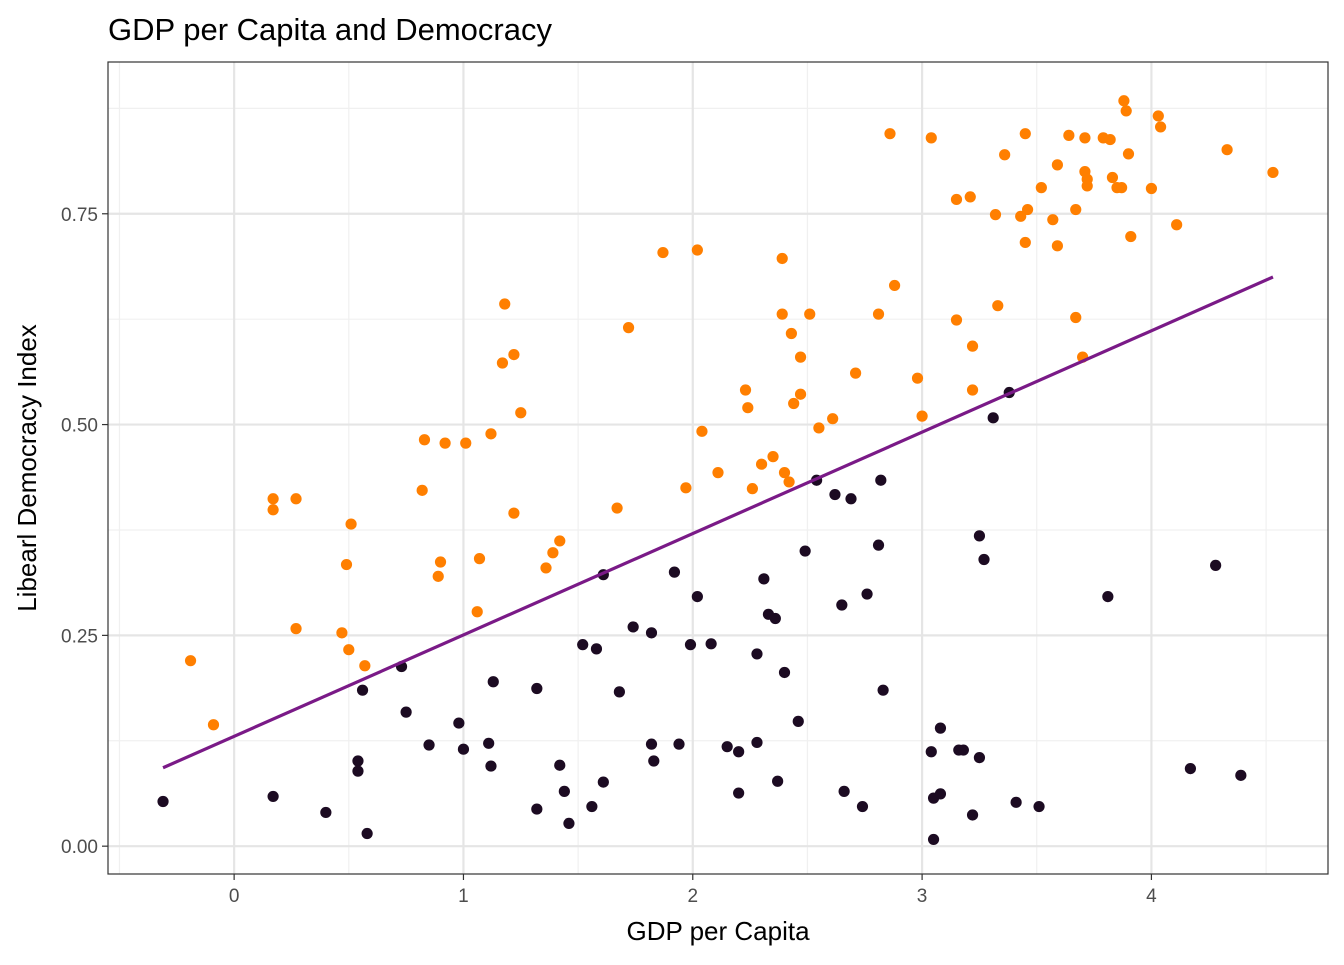 This screenshot has width=1344, height=965. I want to click on x-tick-label: 0, so click(234, 896).